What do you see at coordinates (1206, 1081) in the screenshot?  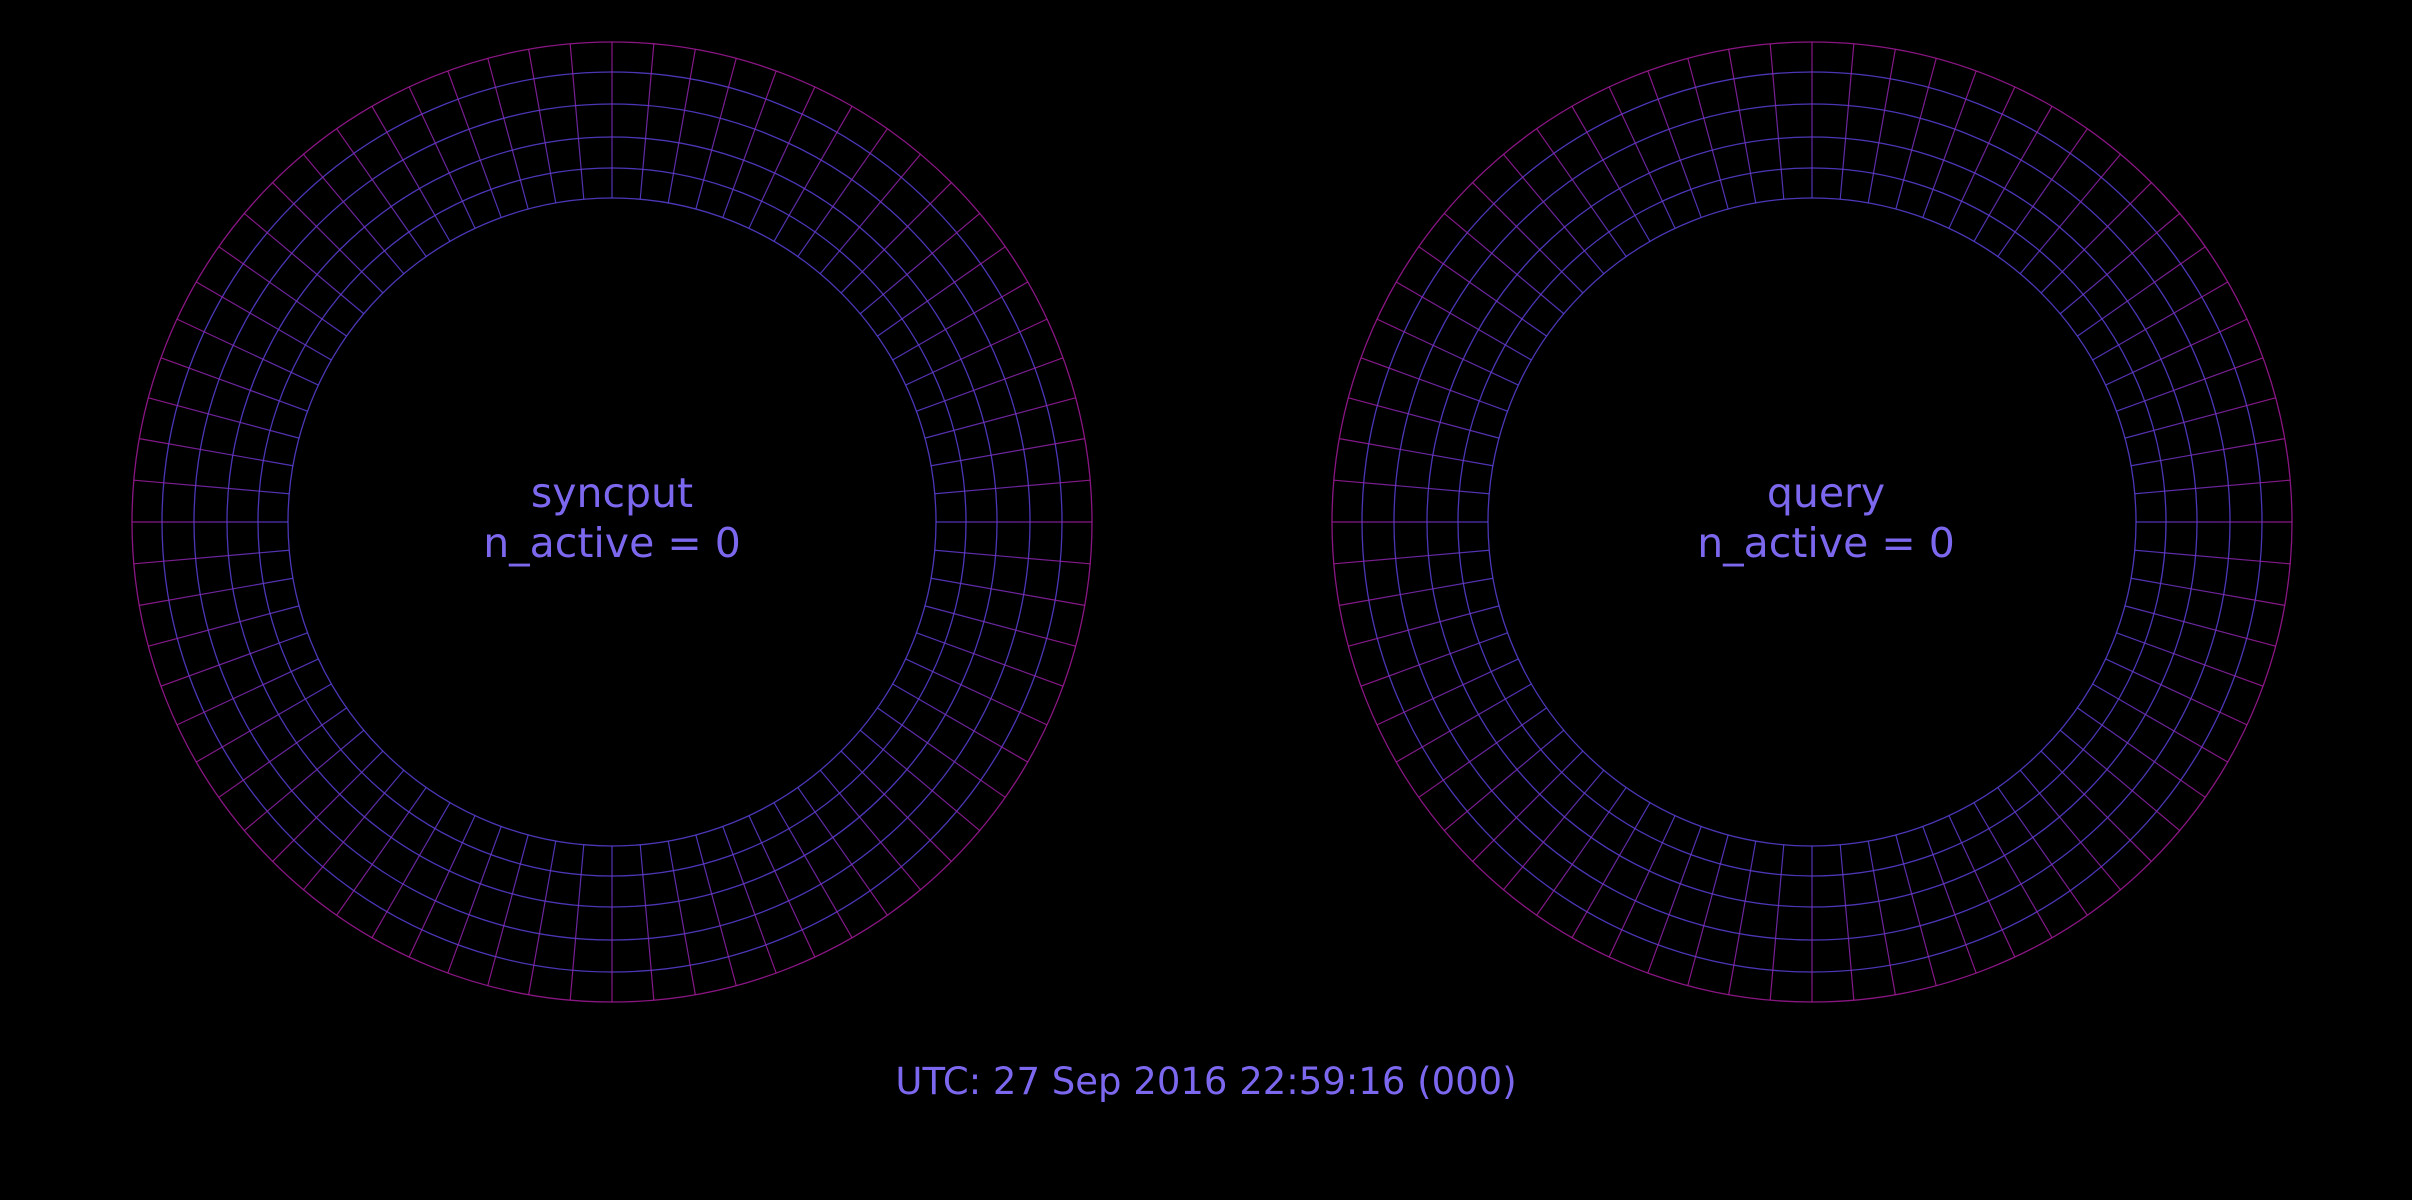 I see `utc-timestamp: UTC: 27 Sep 2016 22:59:16 (000)` at bounding box center [1206, 1081].